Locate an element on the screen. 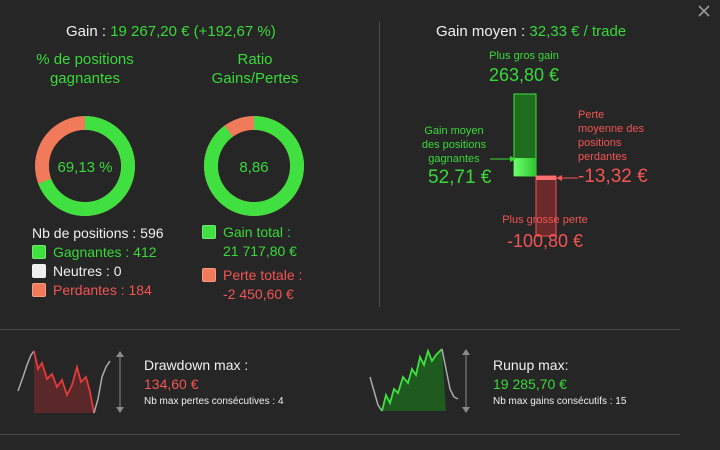 The width and height of the screenshot is (720, 450). avg-win-label: Gain moyen des positions gagnantes is located at coordinates (454, 145).